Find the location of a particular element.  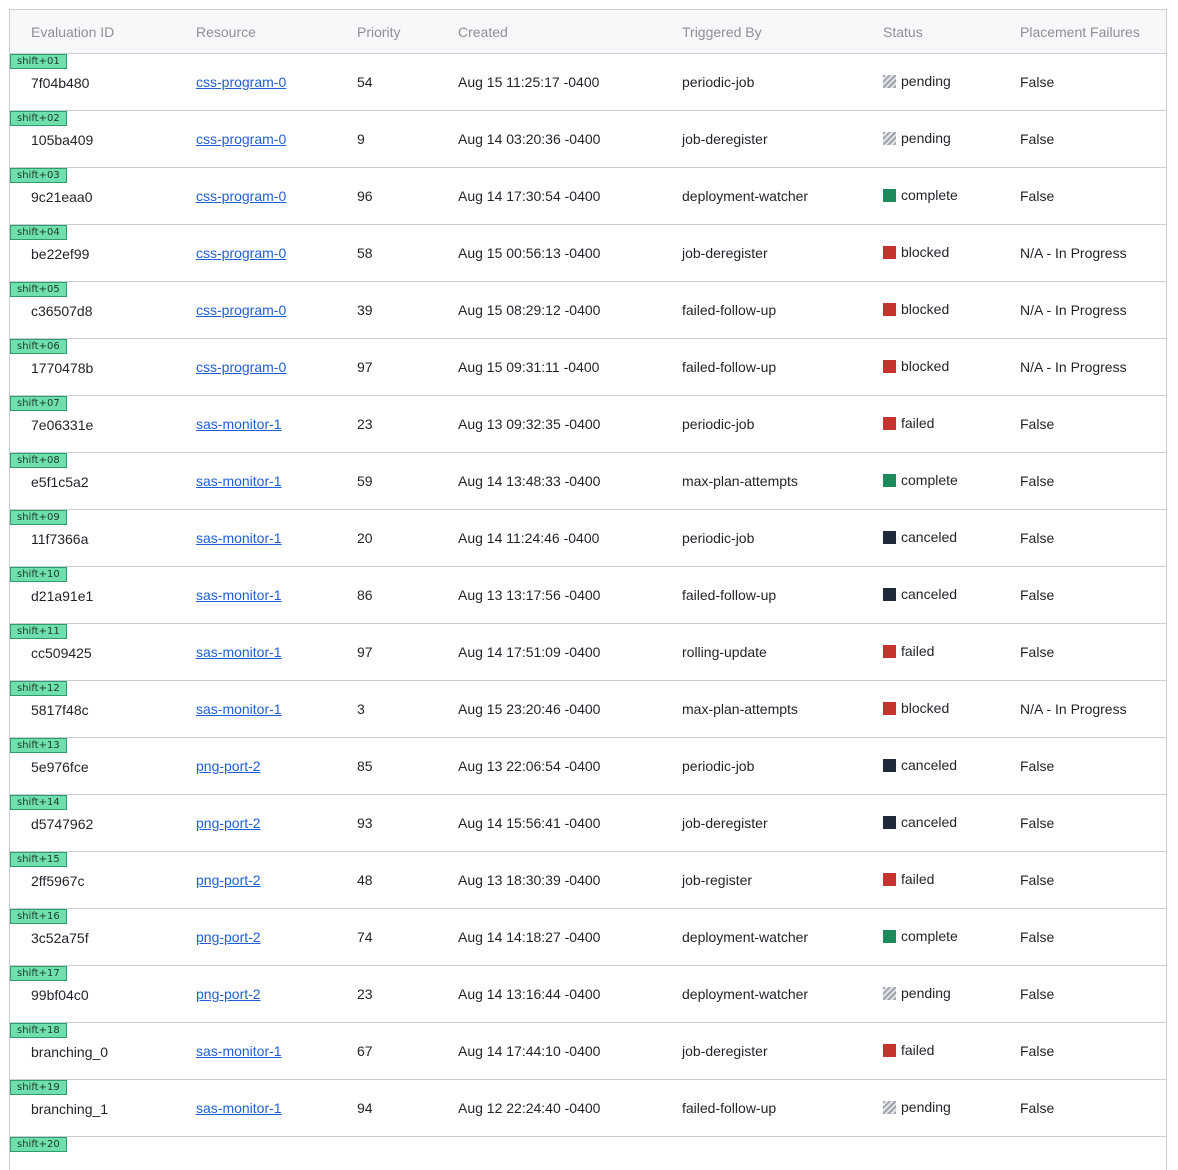

status-complete-icon is located at coordinates (889, 480).